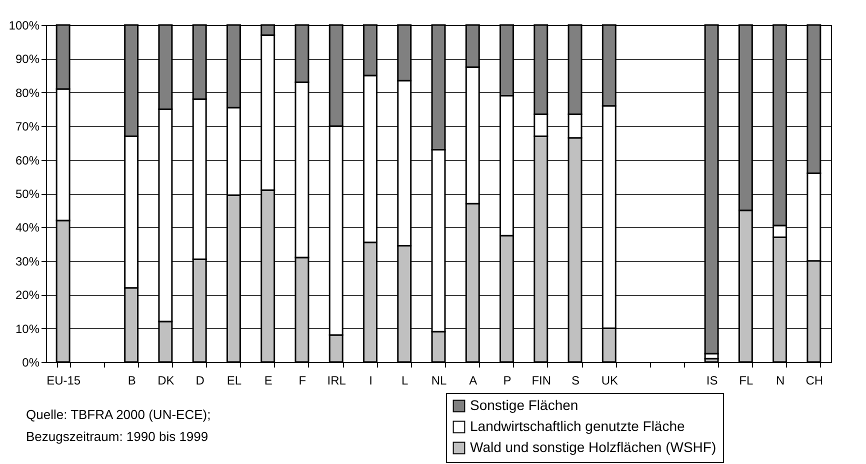  Describe the element at coordinates (507, 381) in the screenshot. I see `x-tick-label: P` at that location.